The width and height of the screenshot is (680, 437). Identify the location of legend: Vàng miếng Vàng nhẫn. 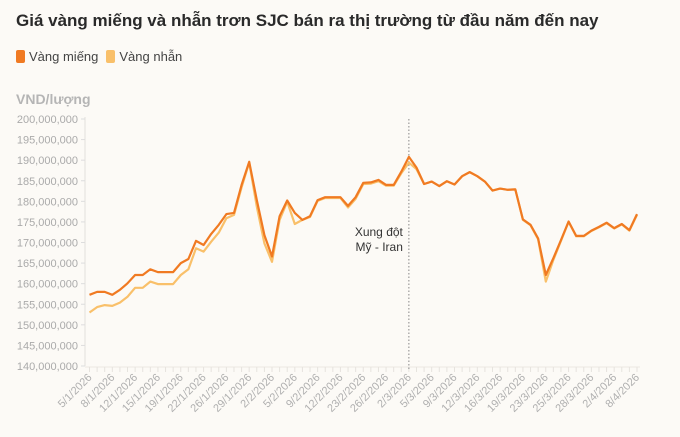
(103, 56).